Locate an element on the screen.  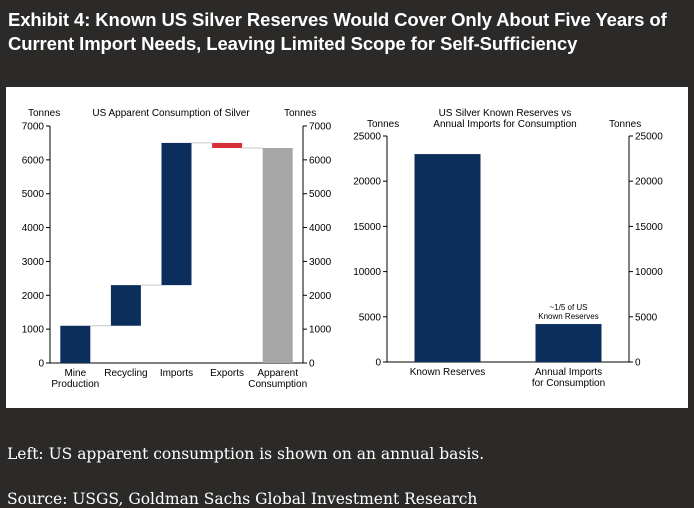
right-y-axis-label: Tonnes is located at coordinates (383, 124).